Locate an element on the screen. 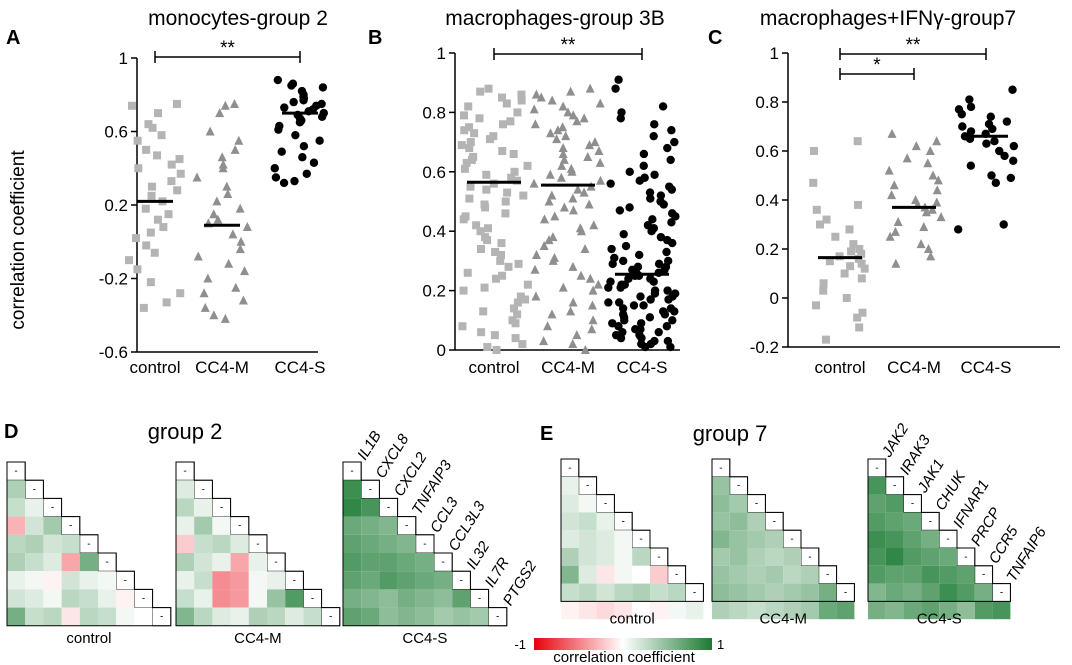  x-tick-label: CC4-M is located at coordinates (914, 367).